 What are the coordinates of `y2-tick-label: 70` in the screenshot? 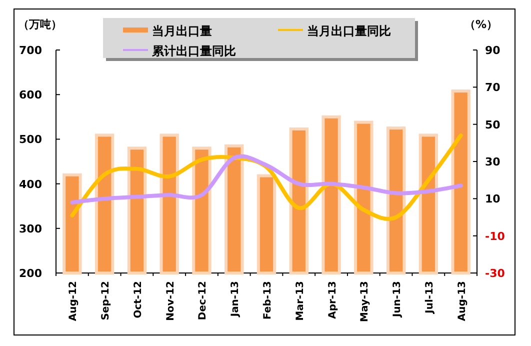 It's located at (493, 87).